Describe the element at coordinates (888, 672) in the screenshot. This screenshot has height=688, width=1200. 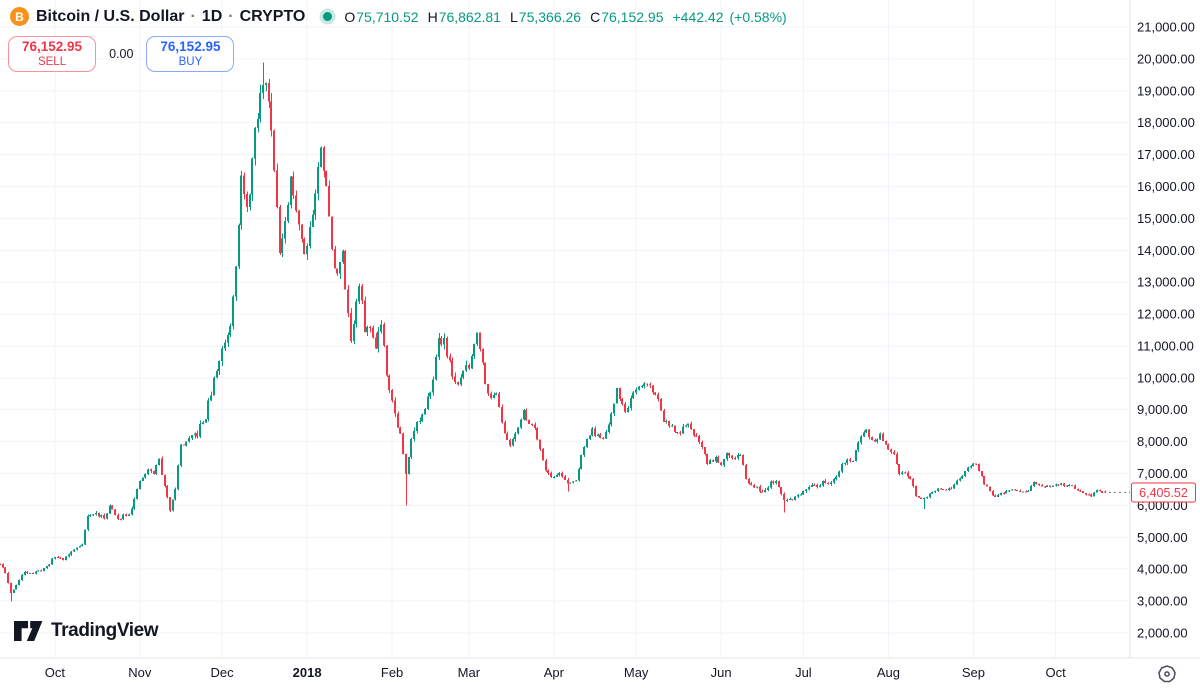
I see `time-tick-label: Aug` at that location.